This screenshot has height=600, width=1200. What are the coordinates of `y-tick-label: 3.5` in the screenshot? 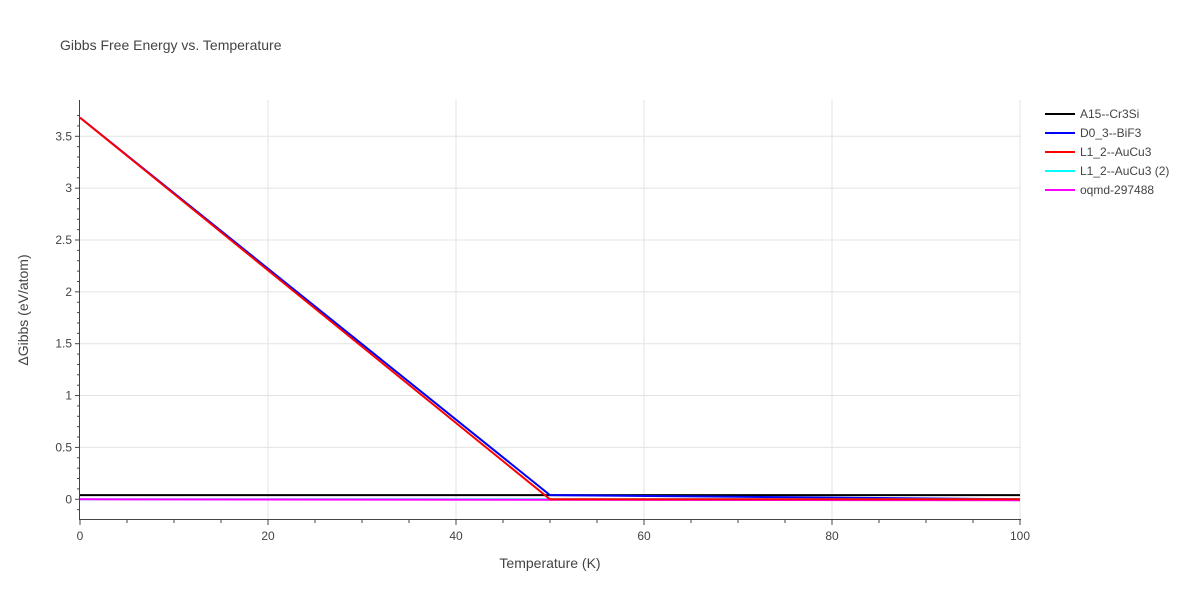 It's located at (63, 136).